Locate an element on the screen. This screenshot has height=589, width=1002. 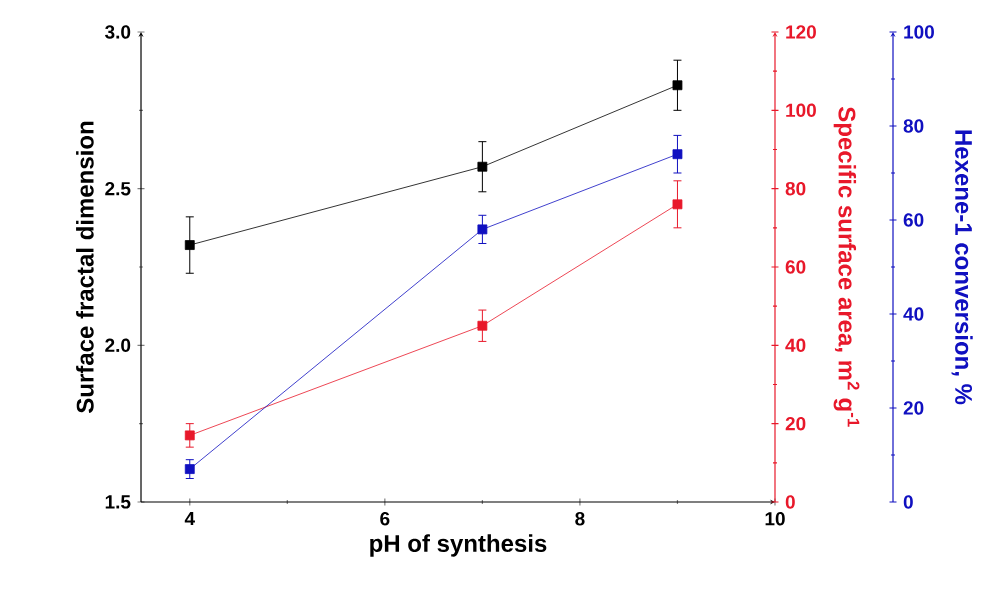
x-tick-label: 4 is located at coordinates (189, 519).